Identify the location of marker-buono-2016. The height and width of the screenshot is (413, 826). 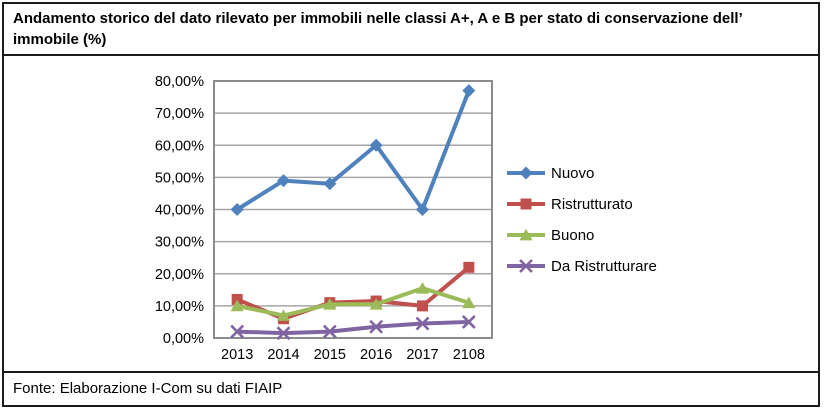
(376, 304).